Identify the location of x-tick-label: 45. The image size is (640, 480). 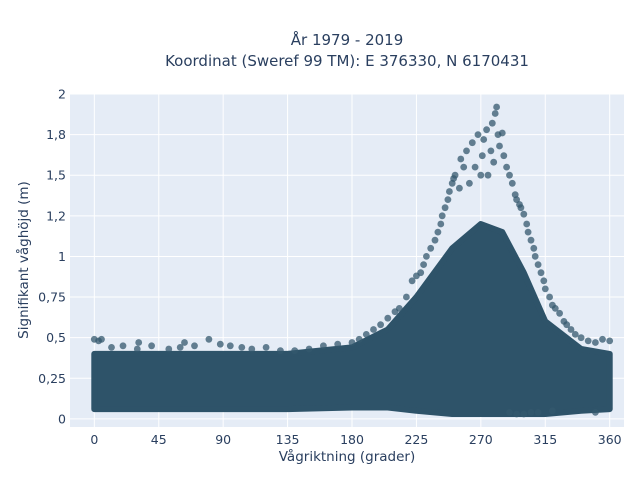
(159, 439).